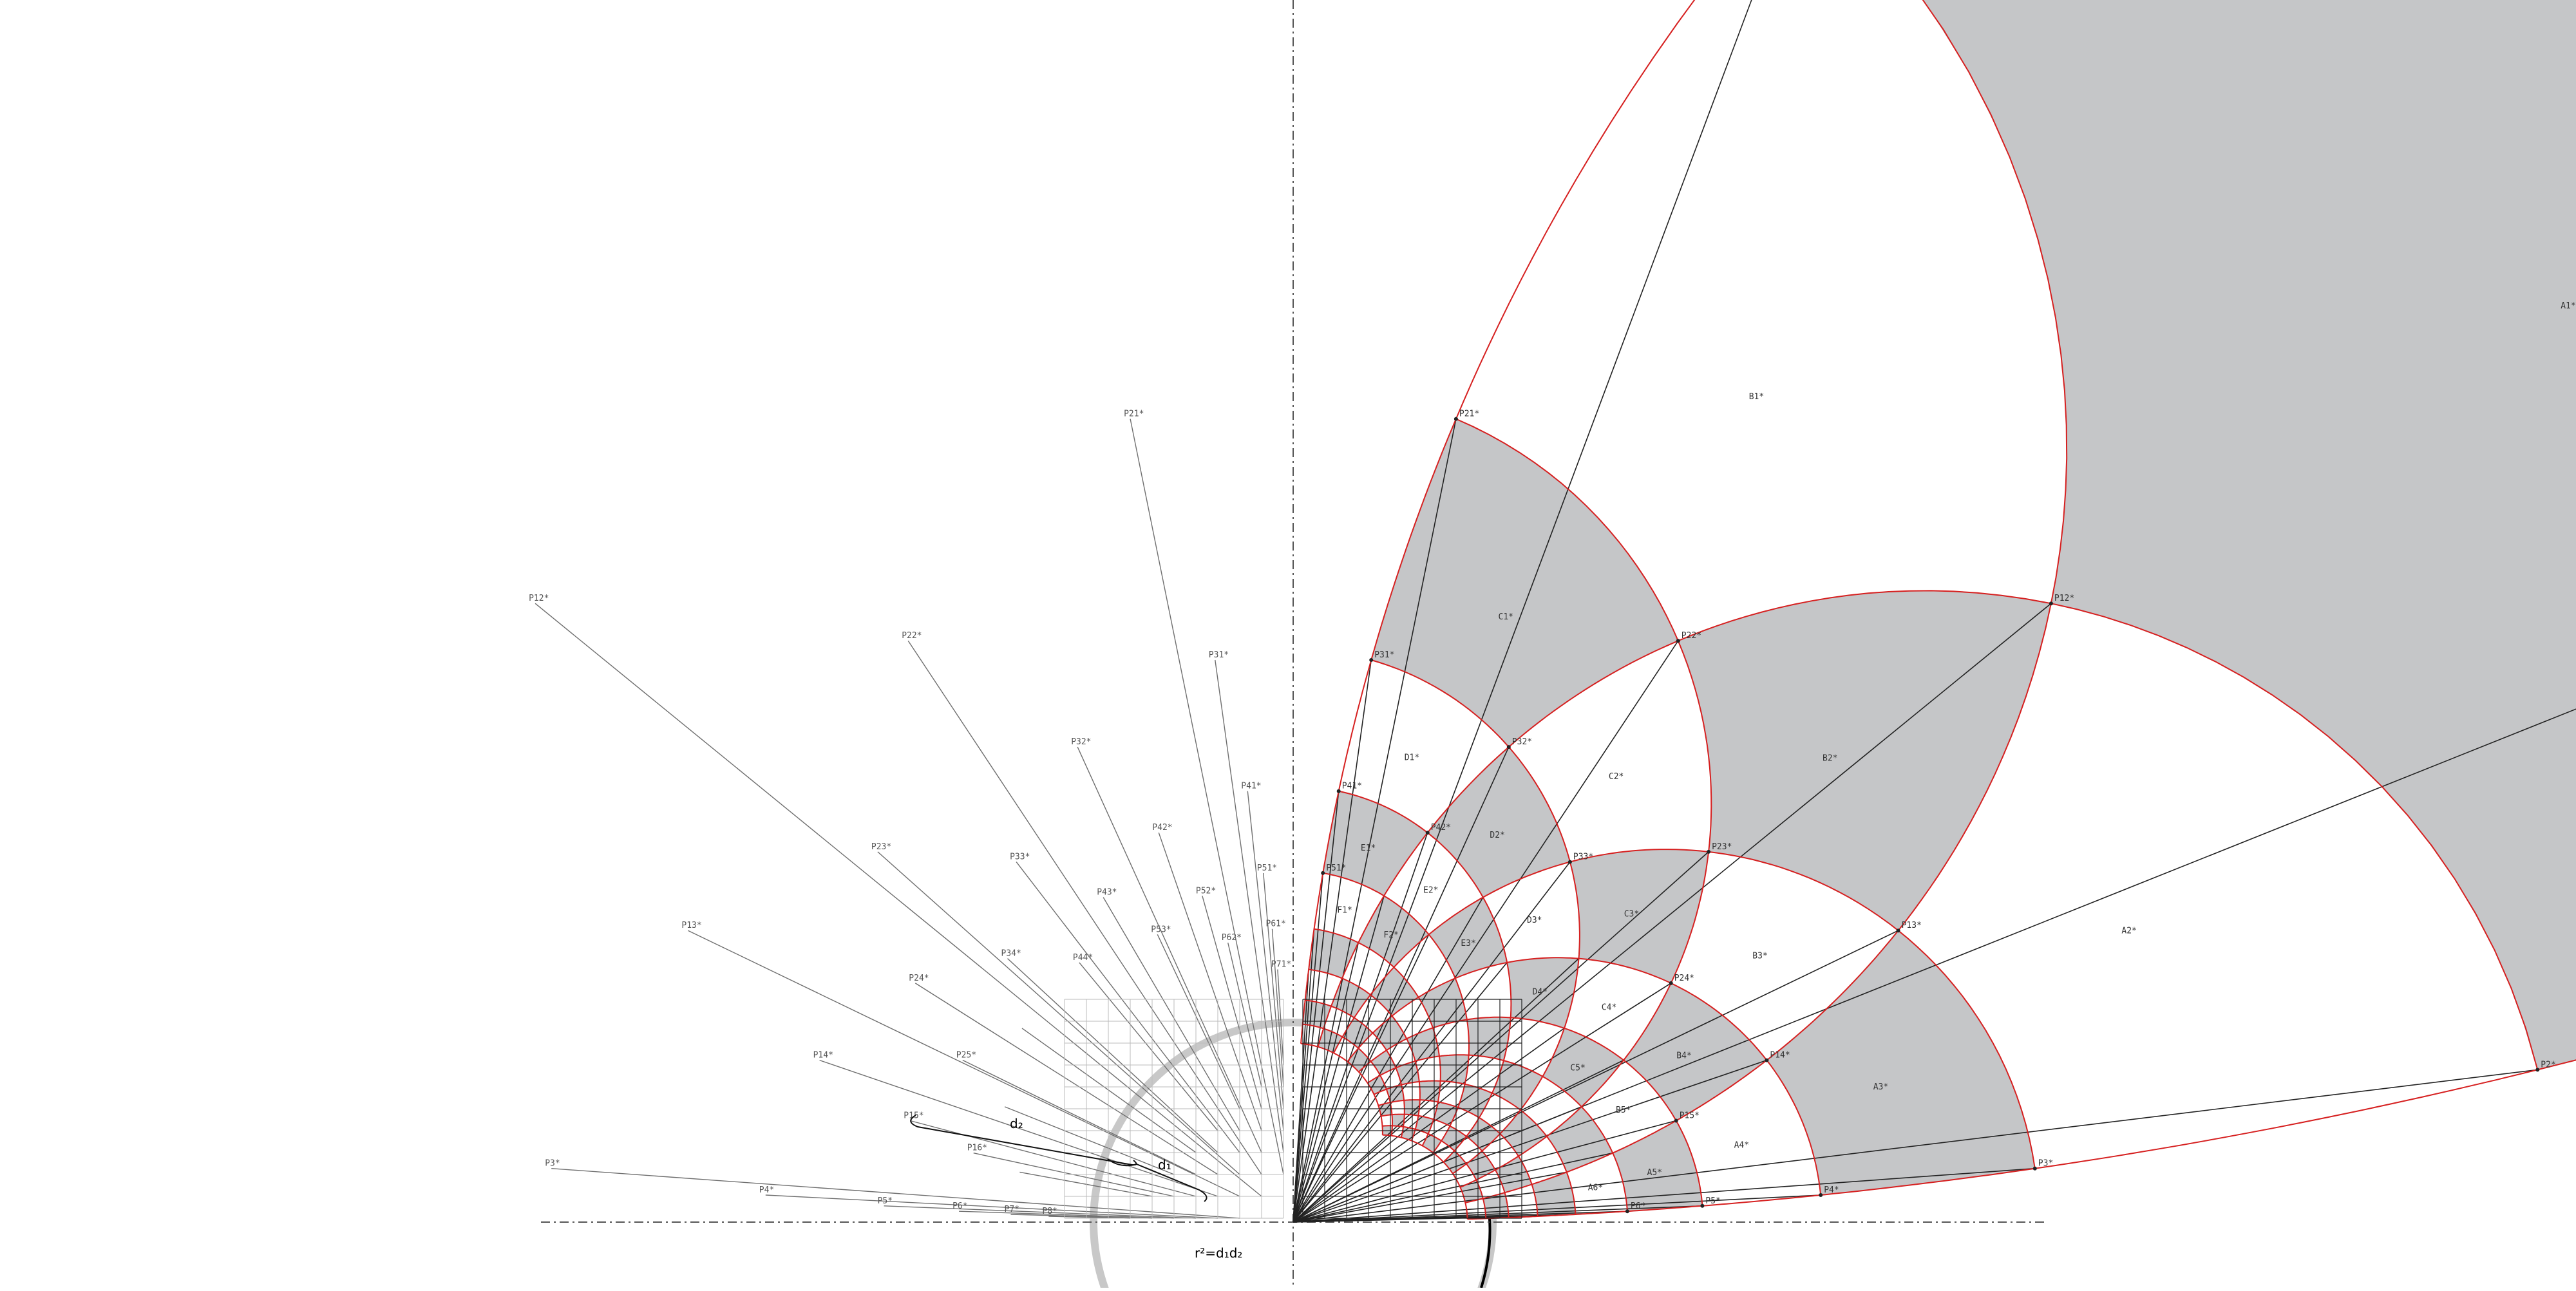 The width and height of the screenshot is (2576, 1291). What do you see at coordinates (1506, 617) in the screenshot?
I see `region-label: C1*` at bounding box center [1506, 617].